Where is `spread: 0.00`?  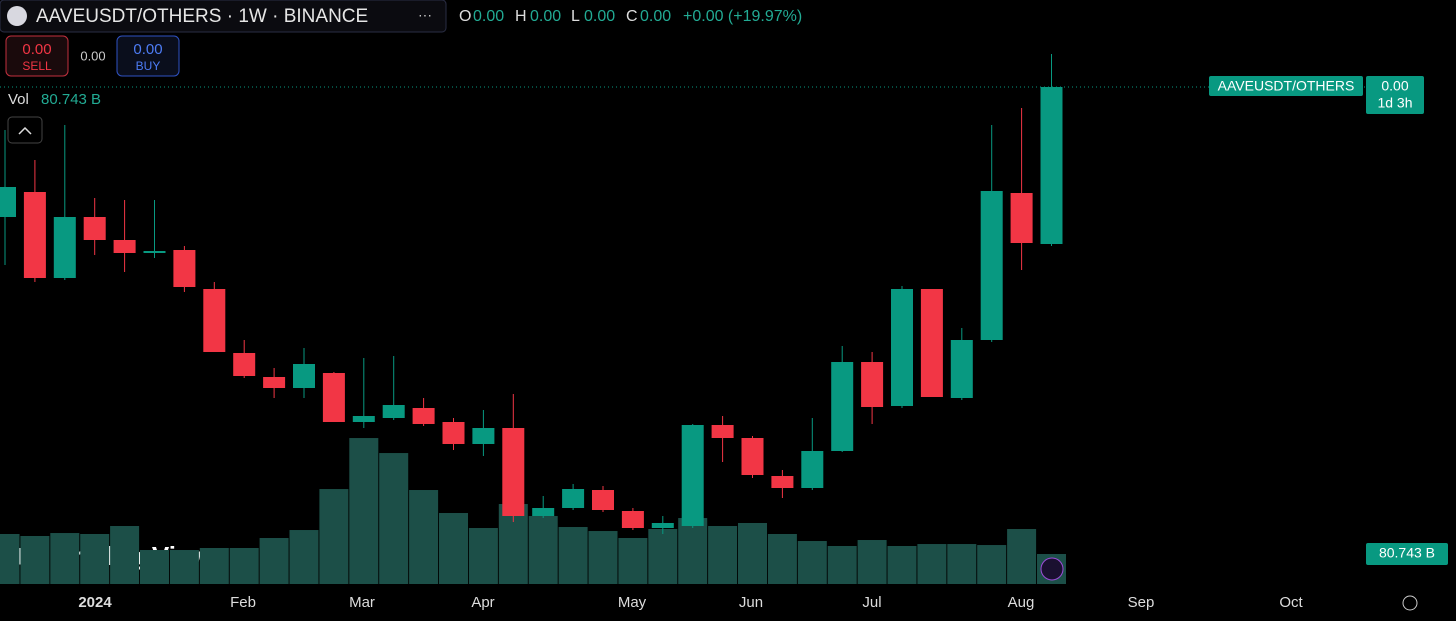
spread: 0.00 is located at coordinates (92, 55).